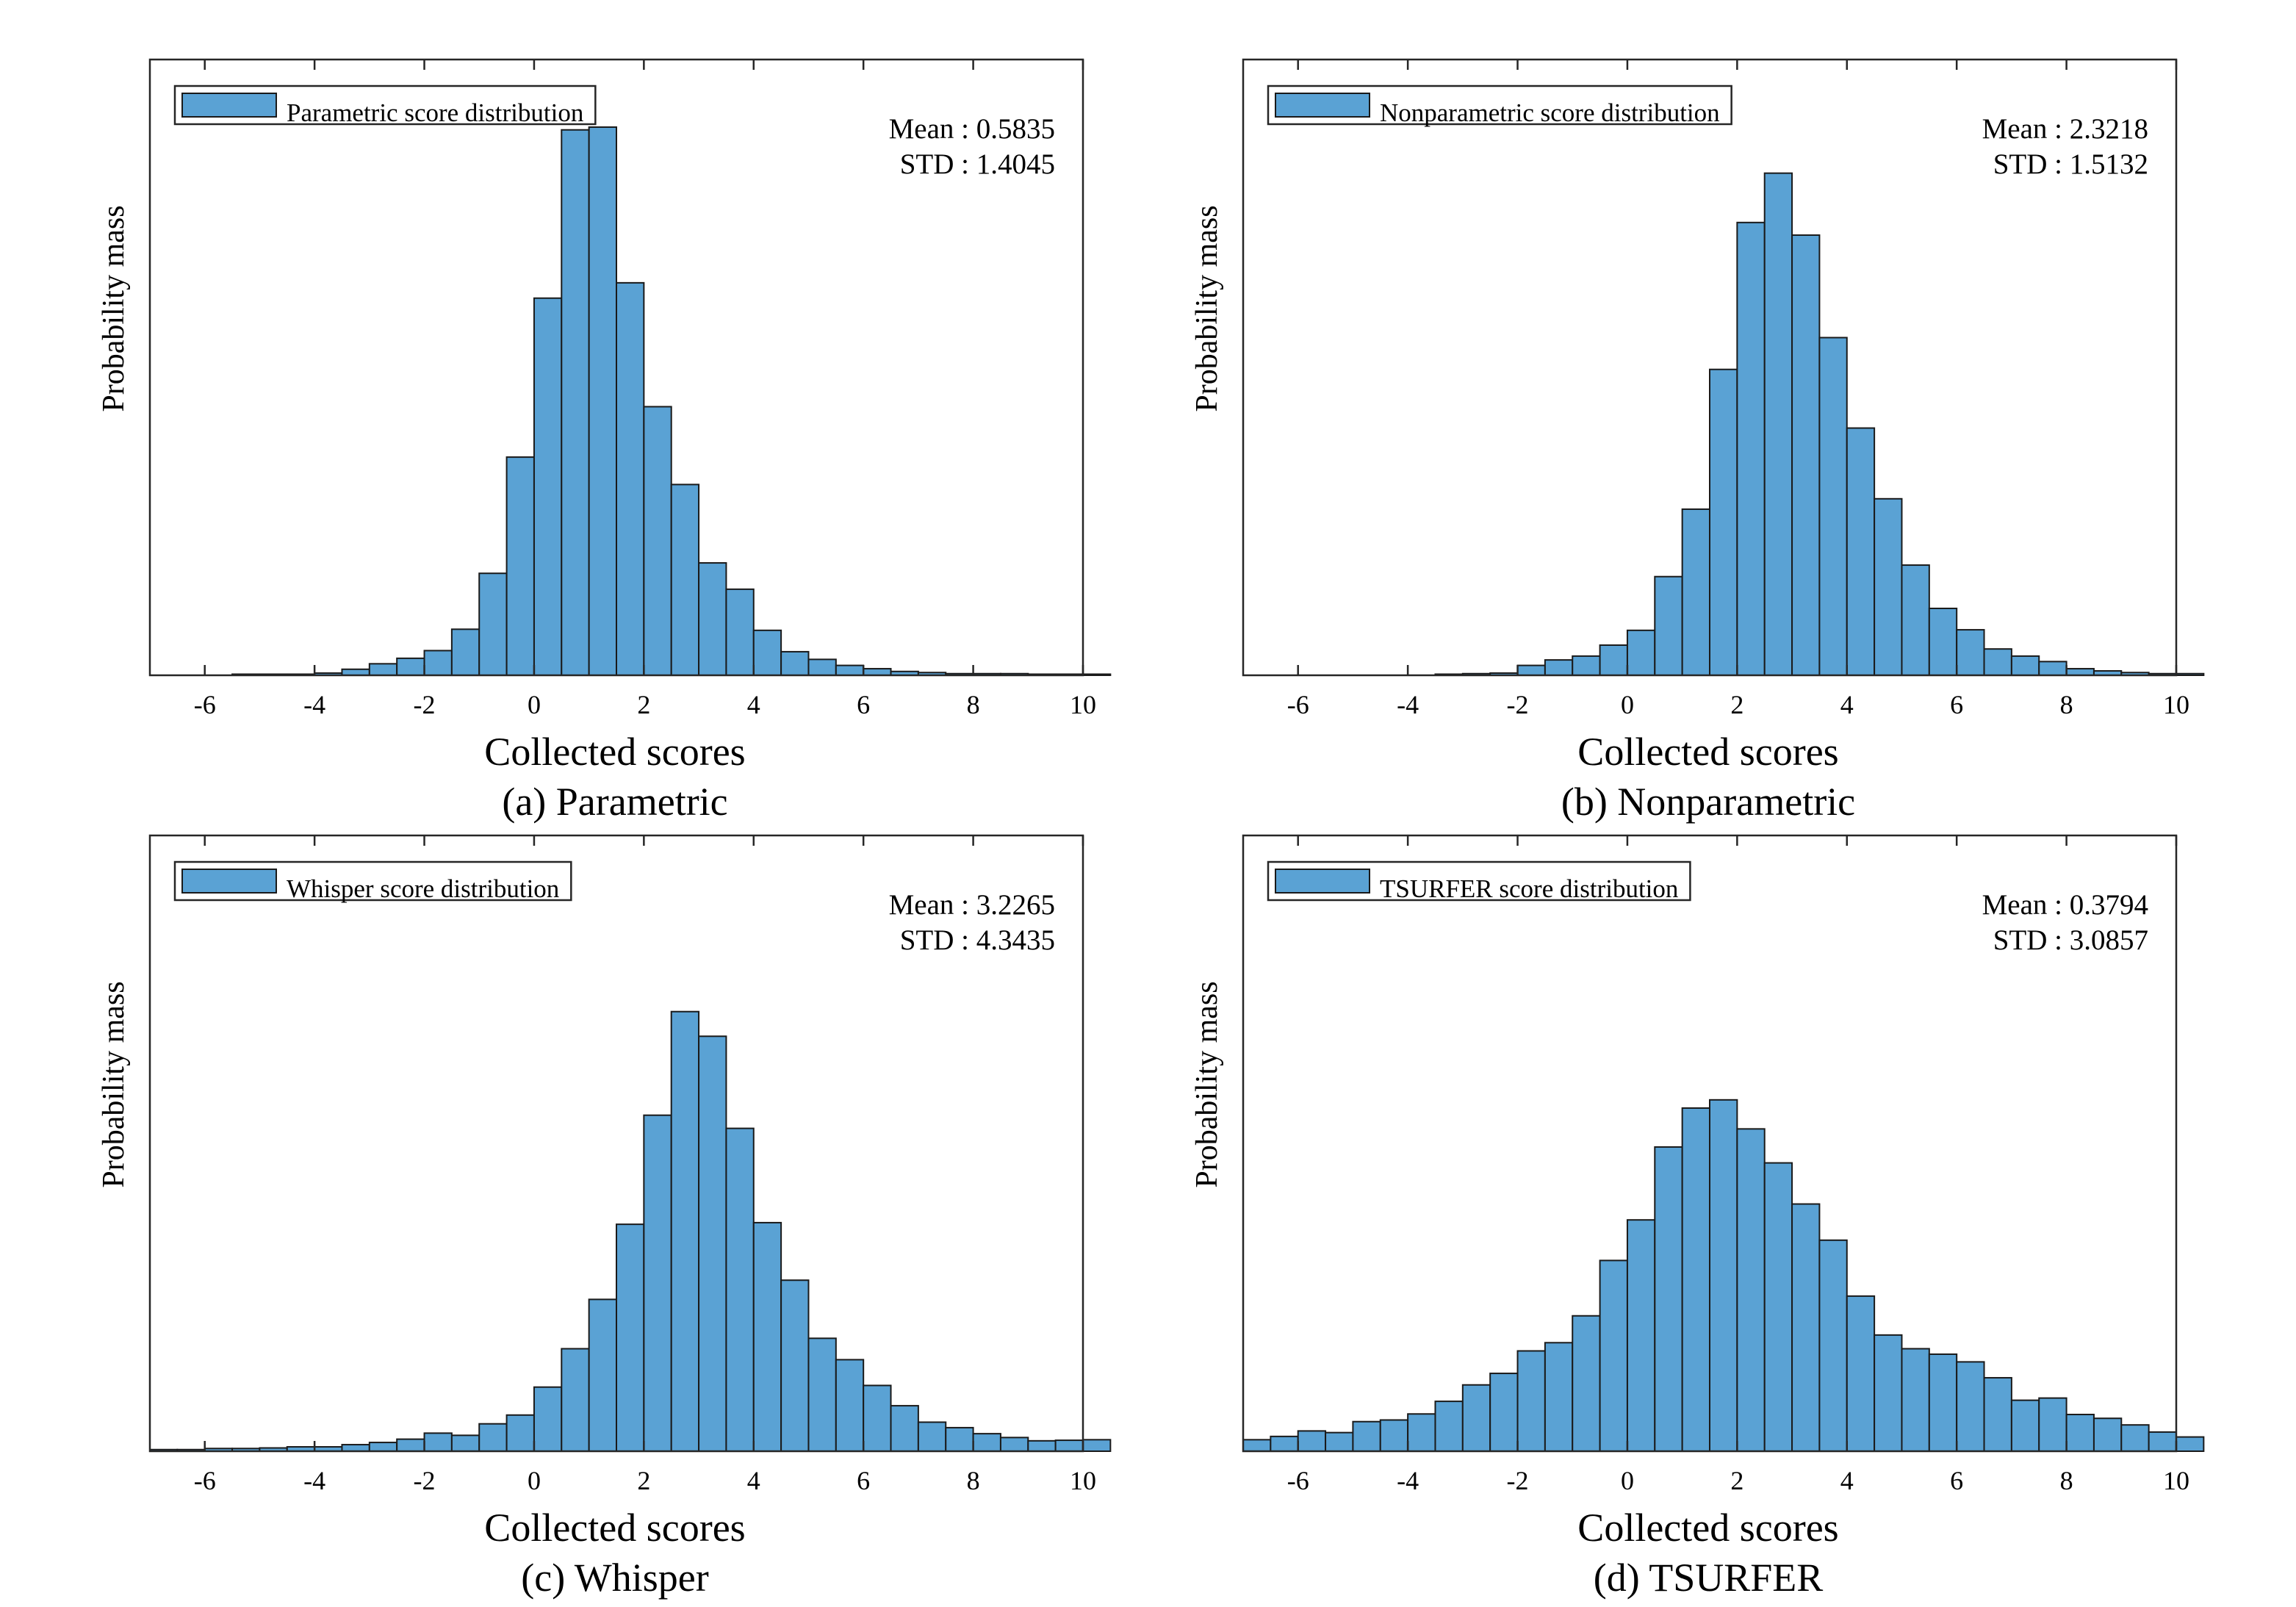  I want to click on std-text: STD : 3.0857, so click(2070, 940).